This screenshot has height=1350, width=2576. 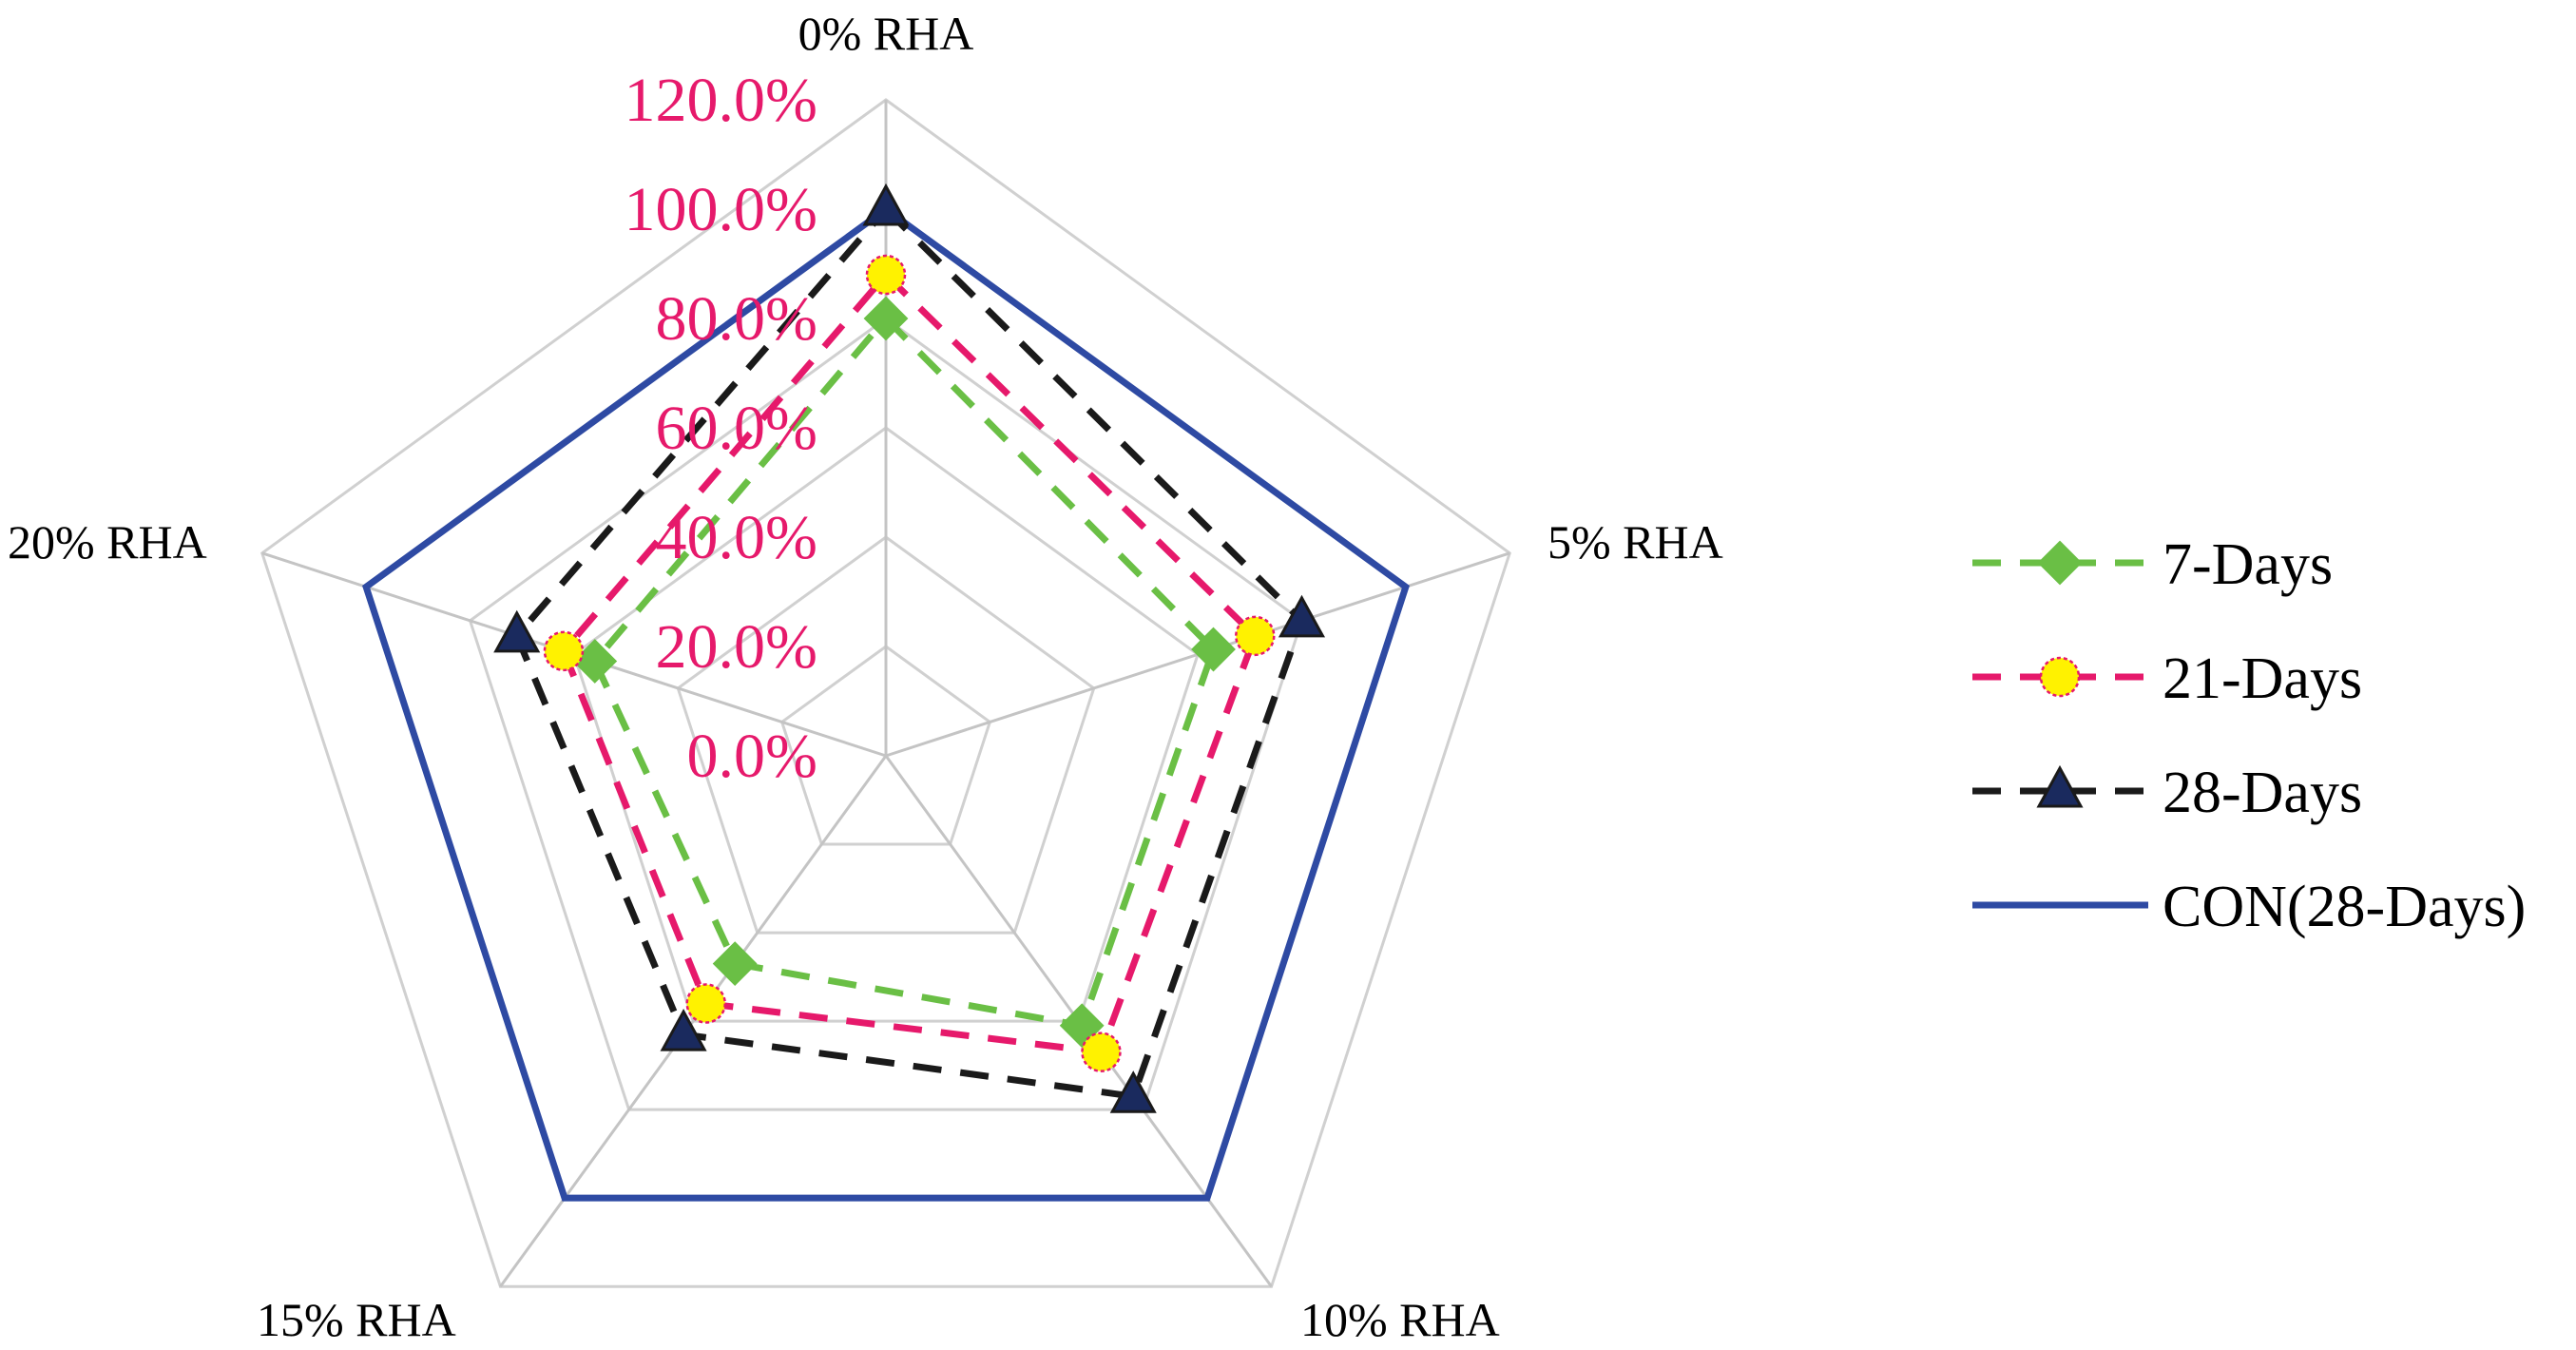 I want to click on category-label-20-rha: 20% RHA, so click(x=107, y=542).